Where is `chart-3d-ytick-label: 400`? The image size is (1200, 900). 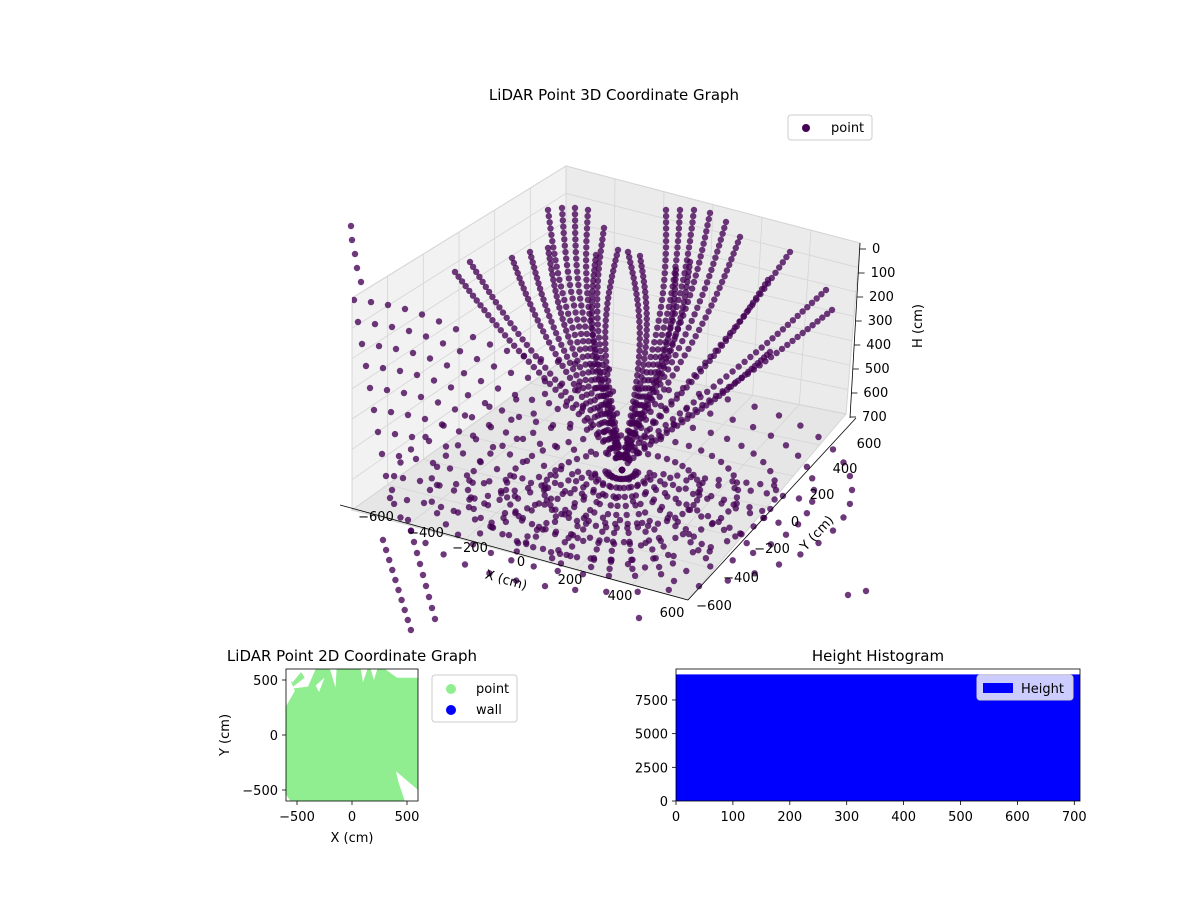 chart-3d-ytick-label: 400 is located at coordinates (845, 469).